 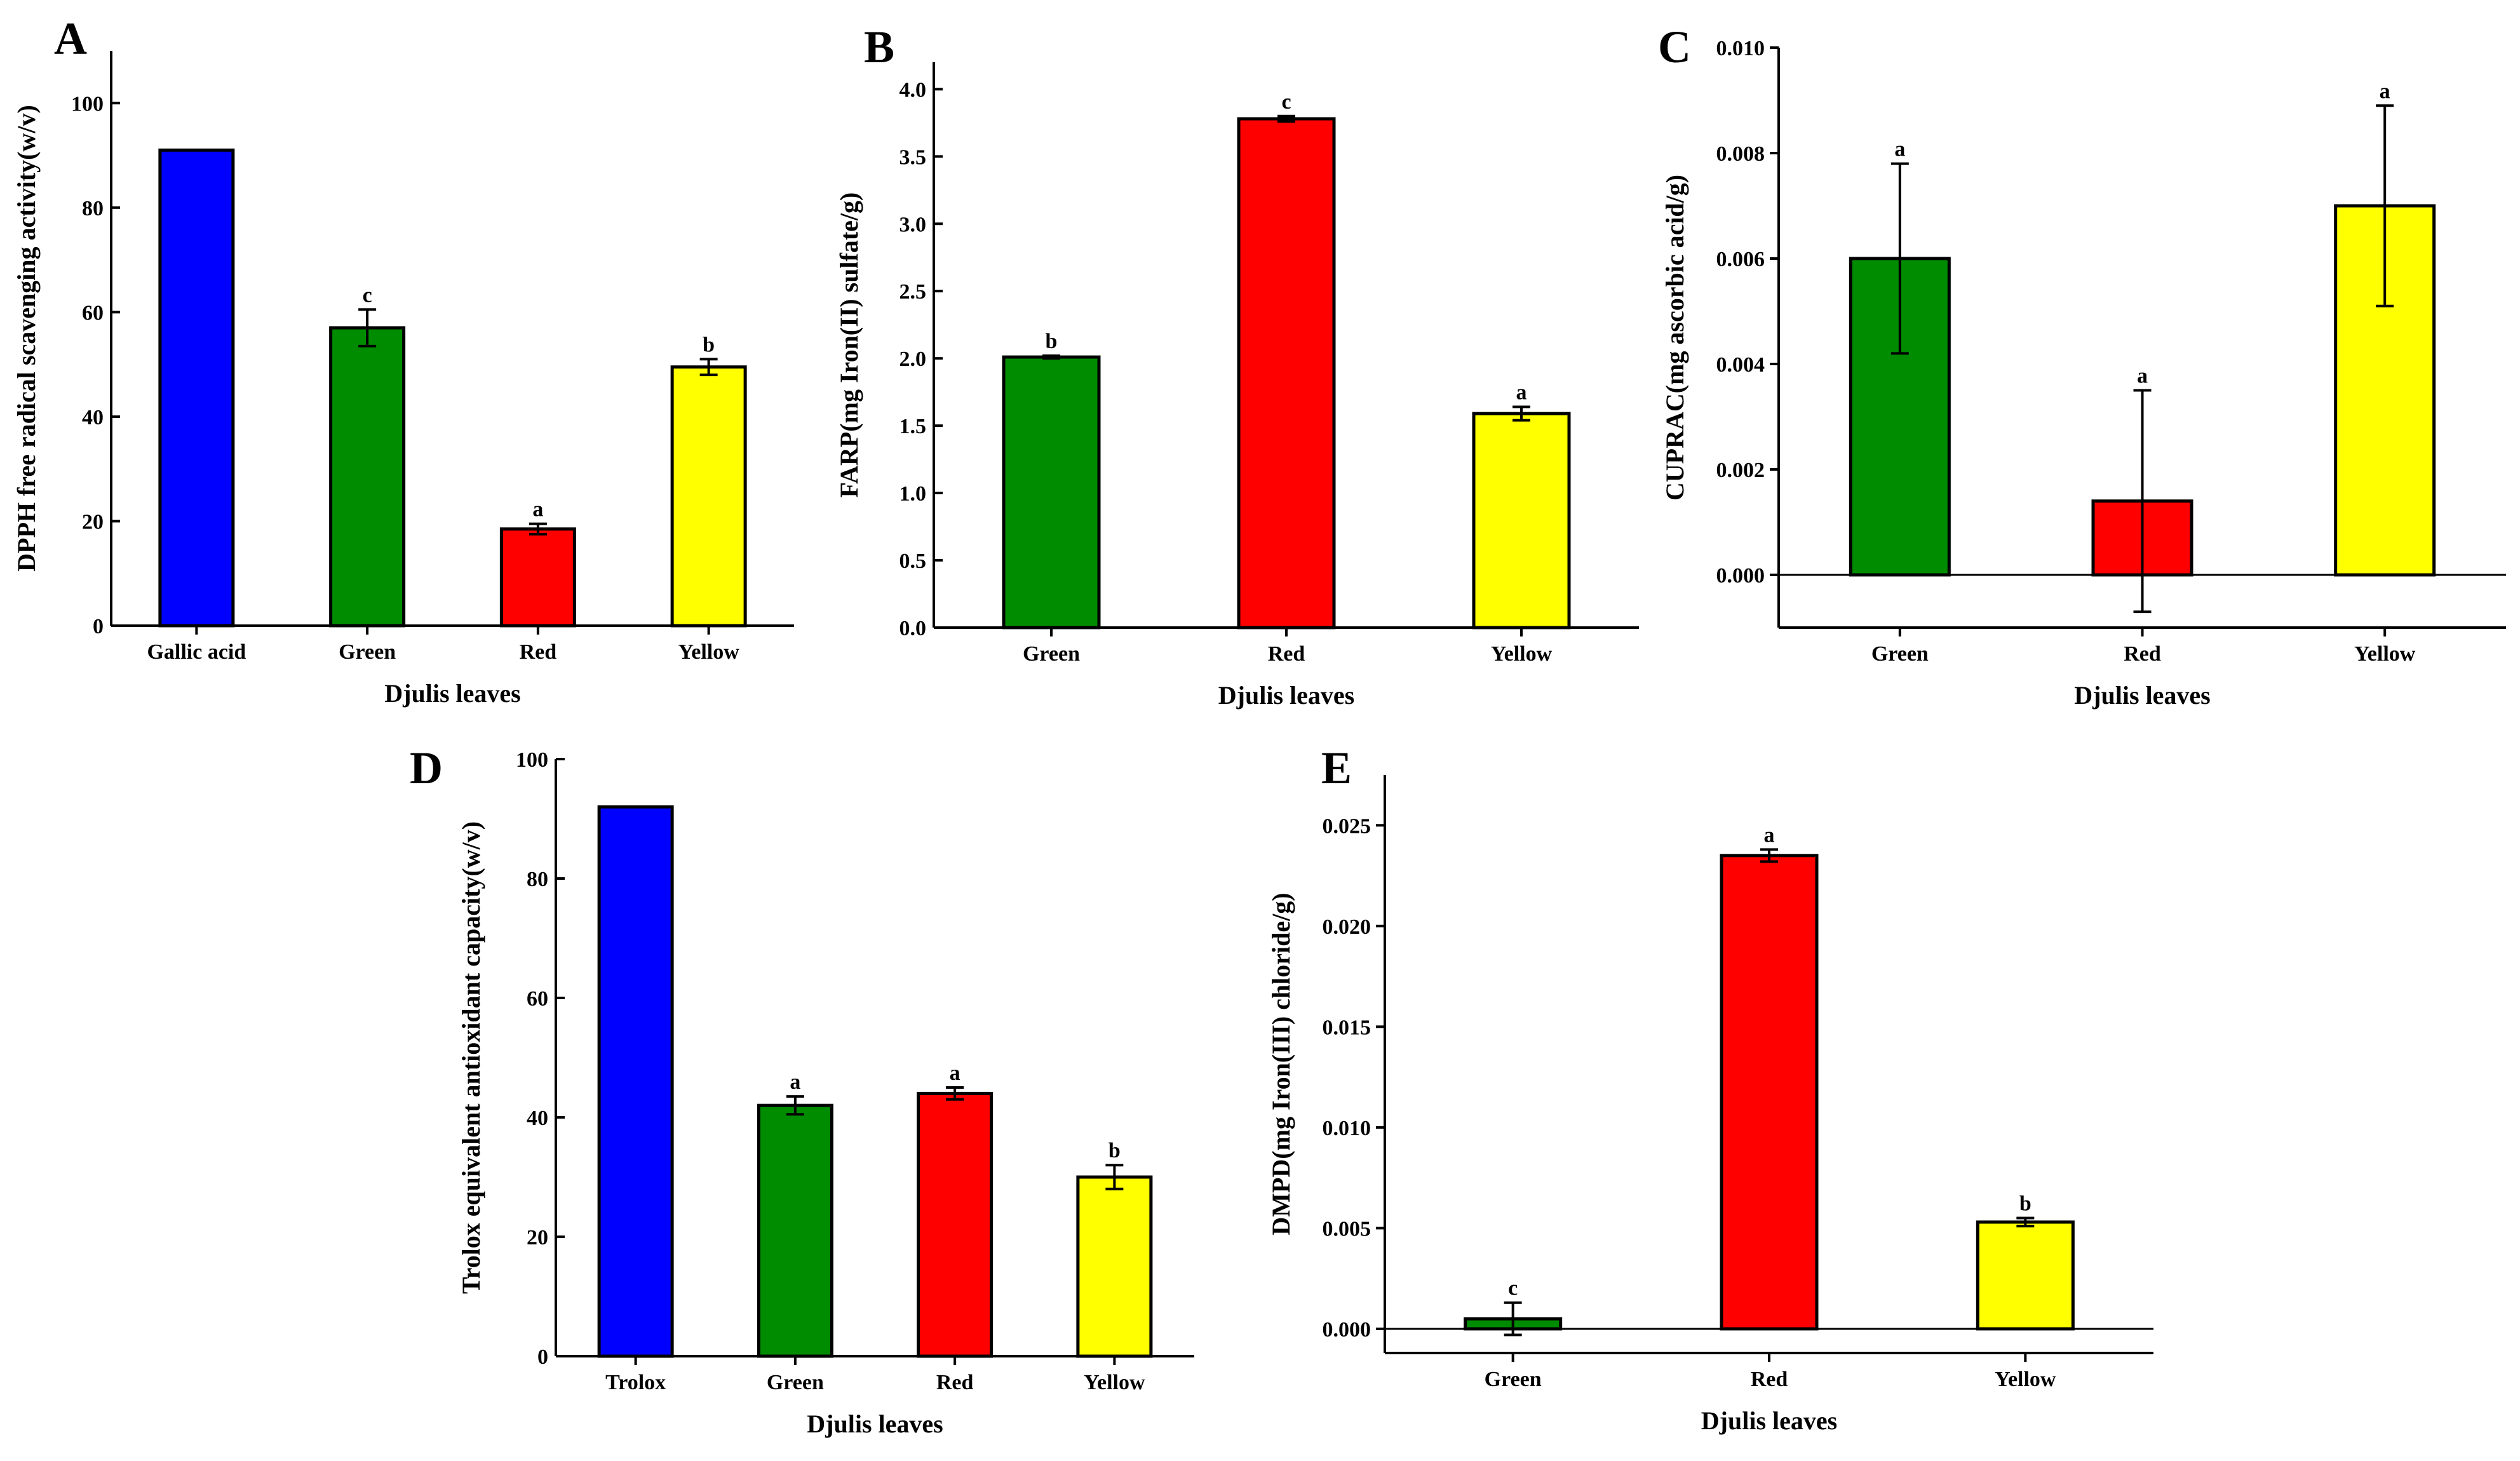 I want to click on y-tick-label: 0.004, so click(x=1740, y=365).